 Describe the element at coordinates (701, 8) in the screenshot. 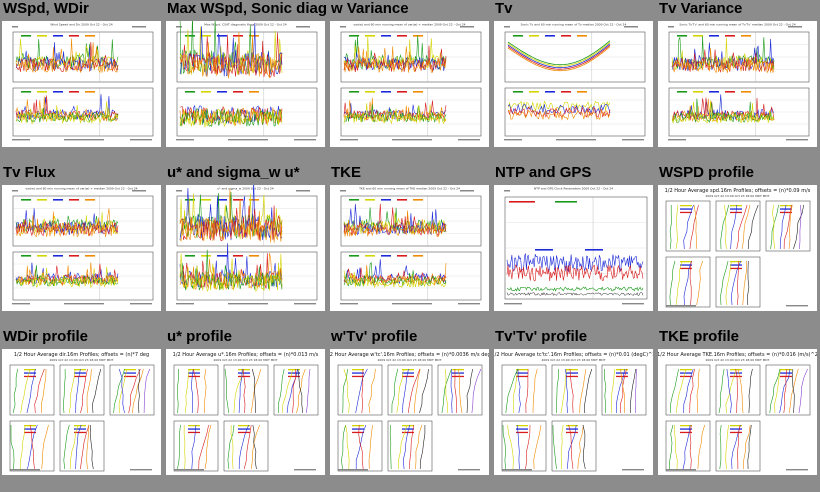

I see `plot-title: Tv Variance` at that location.